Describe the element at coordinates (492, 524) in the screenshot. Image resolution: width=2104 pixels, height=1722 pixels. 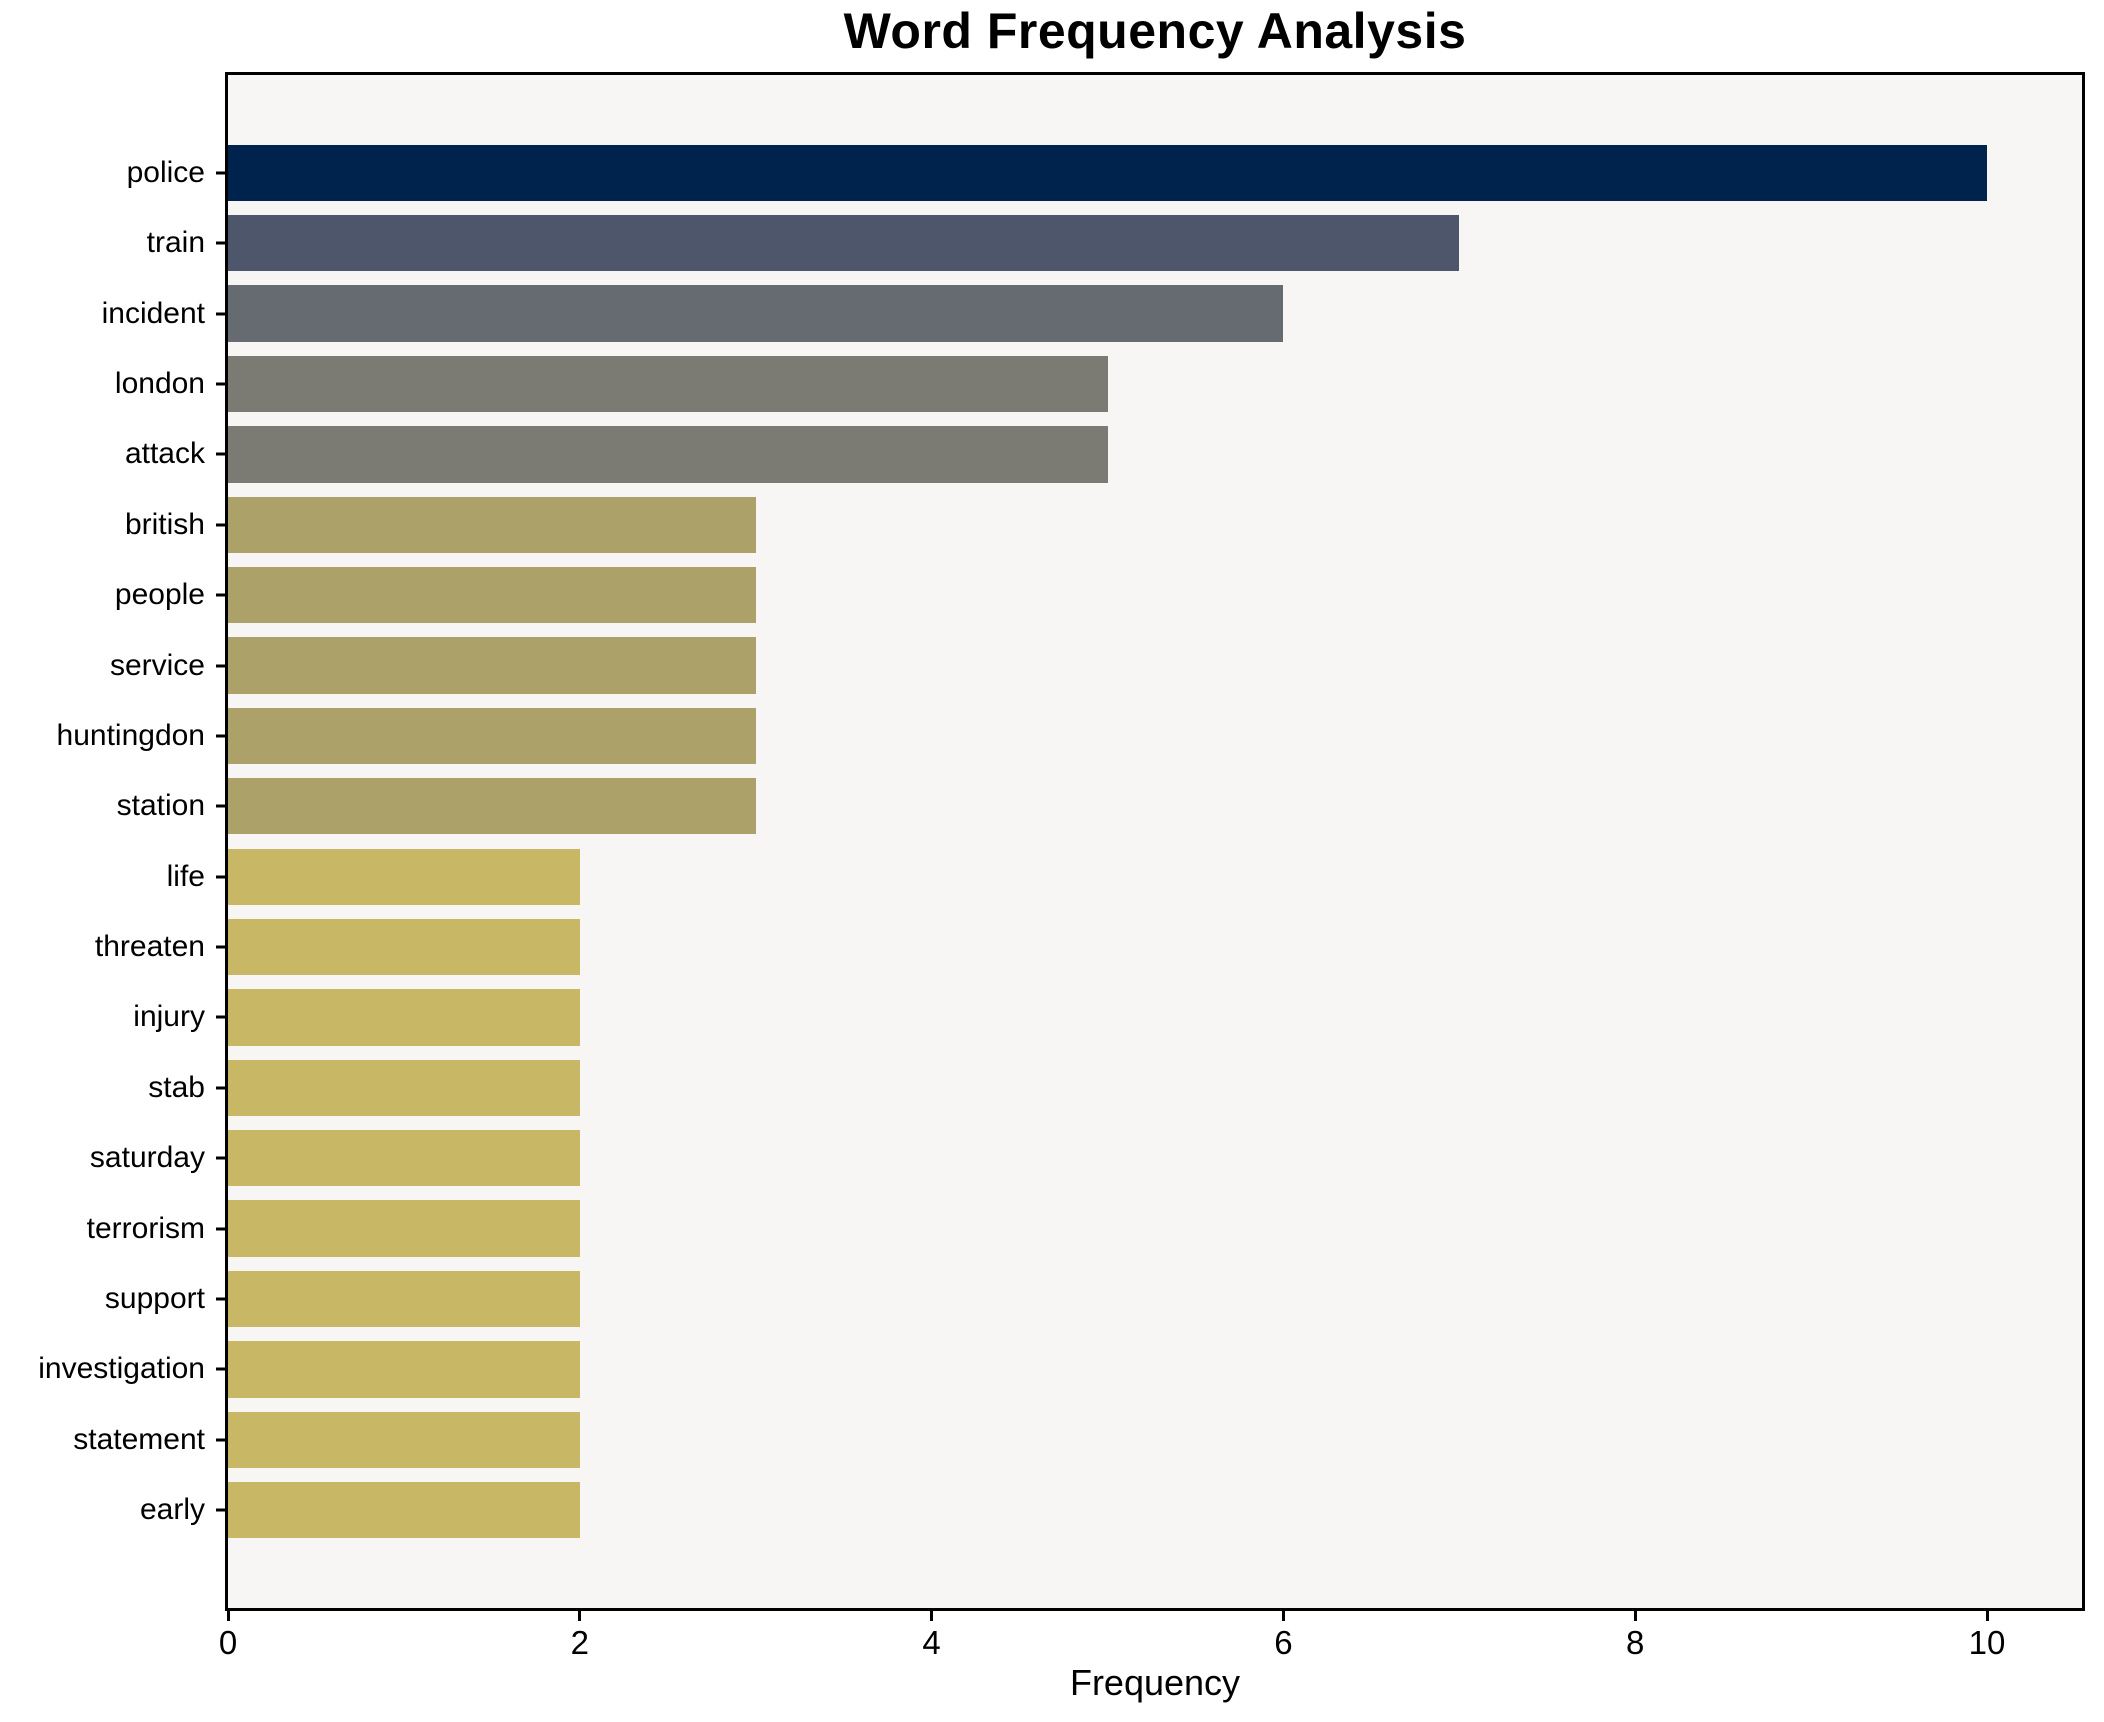
I see `bar-british` at that location.